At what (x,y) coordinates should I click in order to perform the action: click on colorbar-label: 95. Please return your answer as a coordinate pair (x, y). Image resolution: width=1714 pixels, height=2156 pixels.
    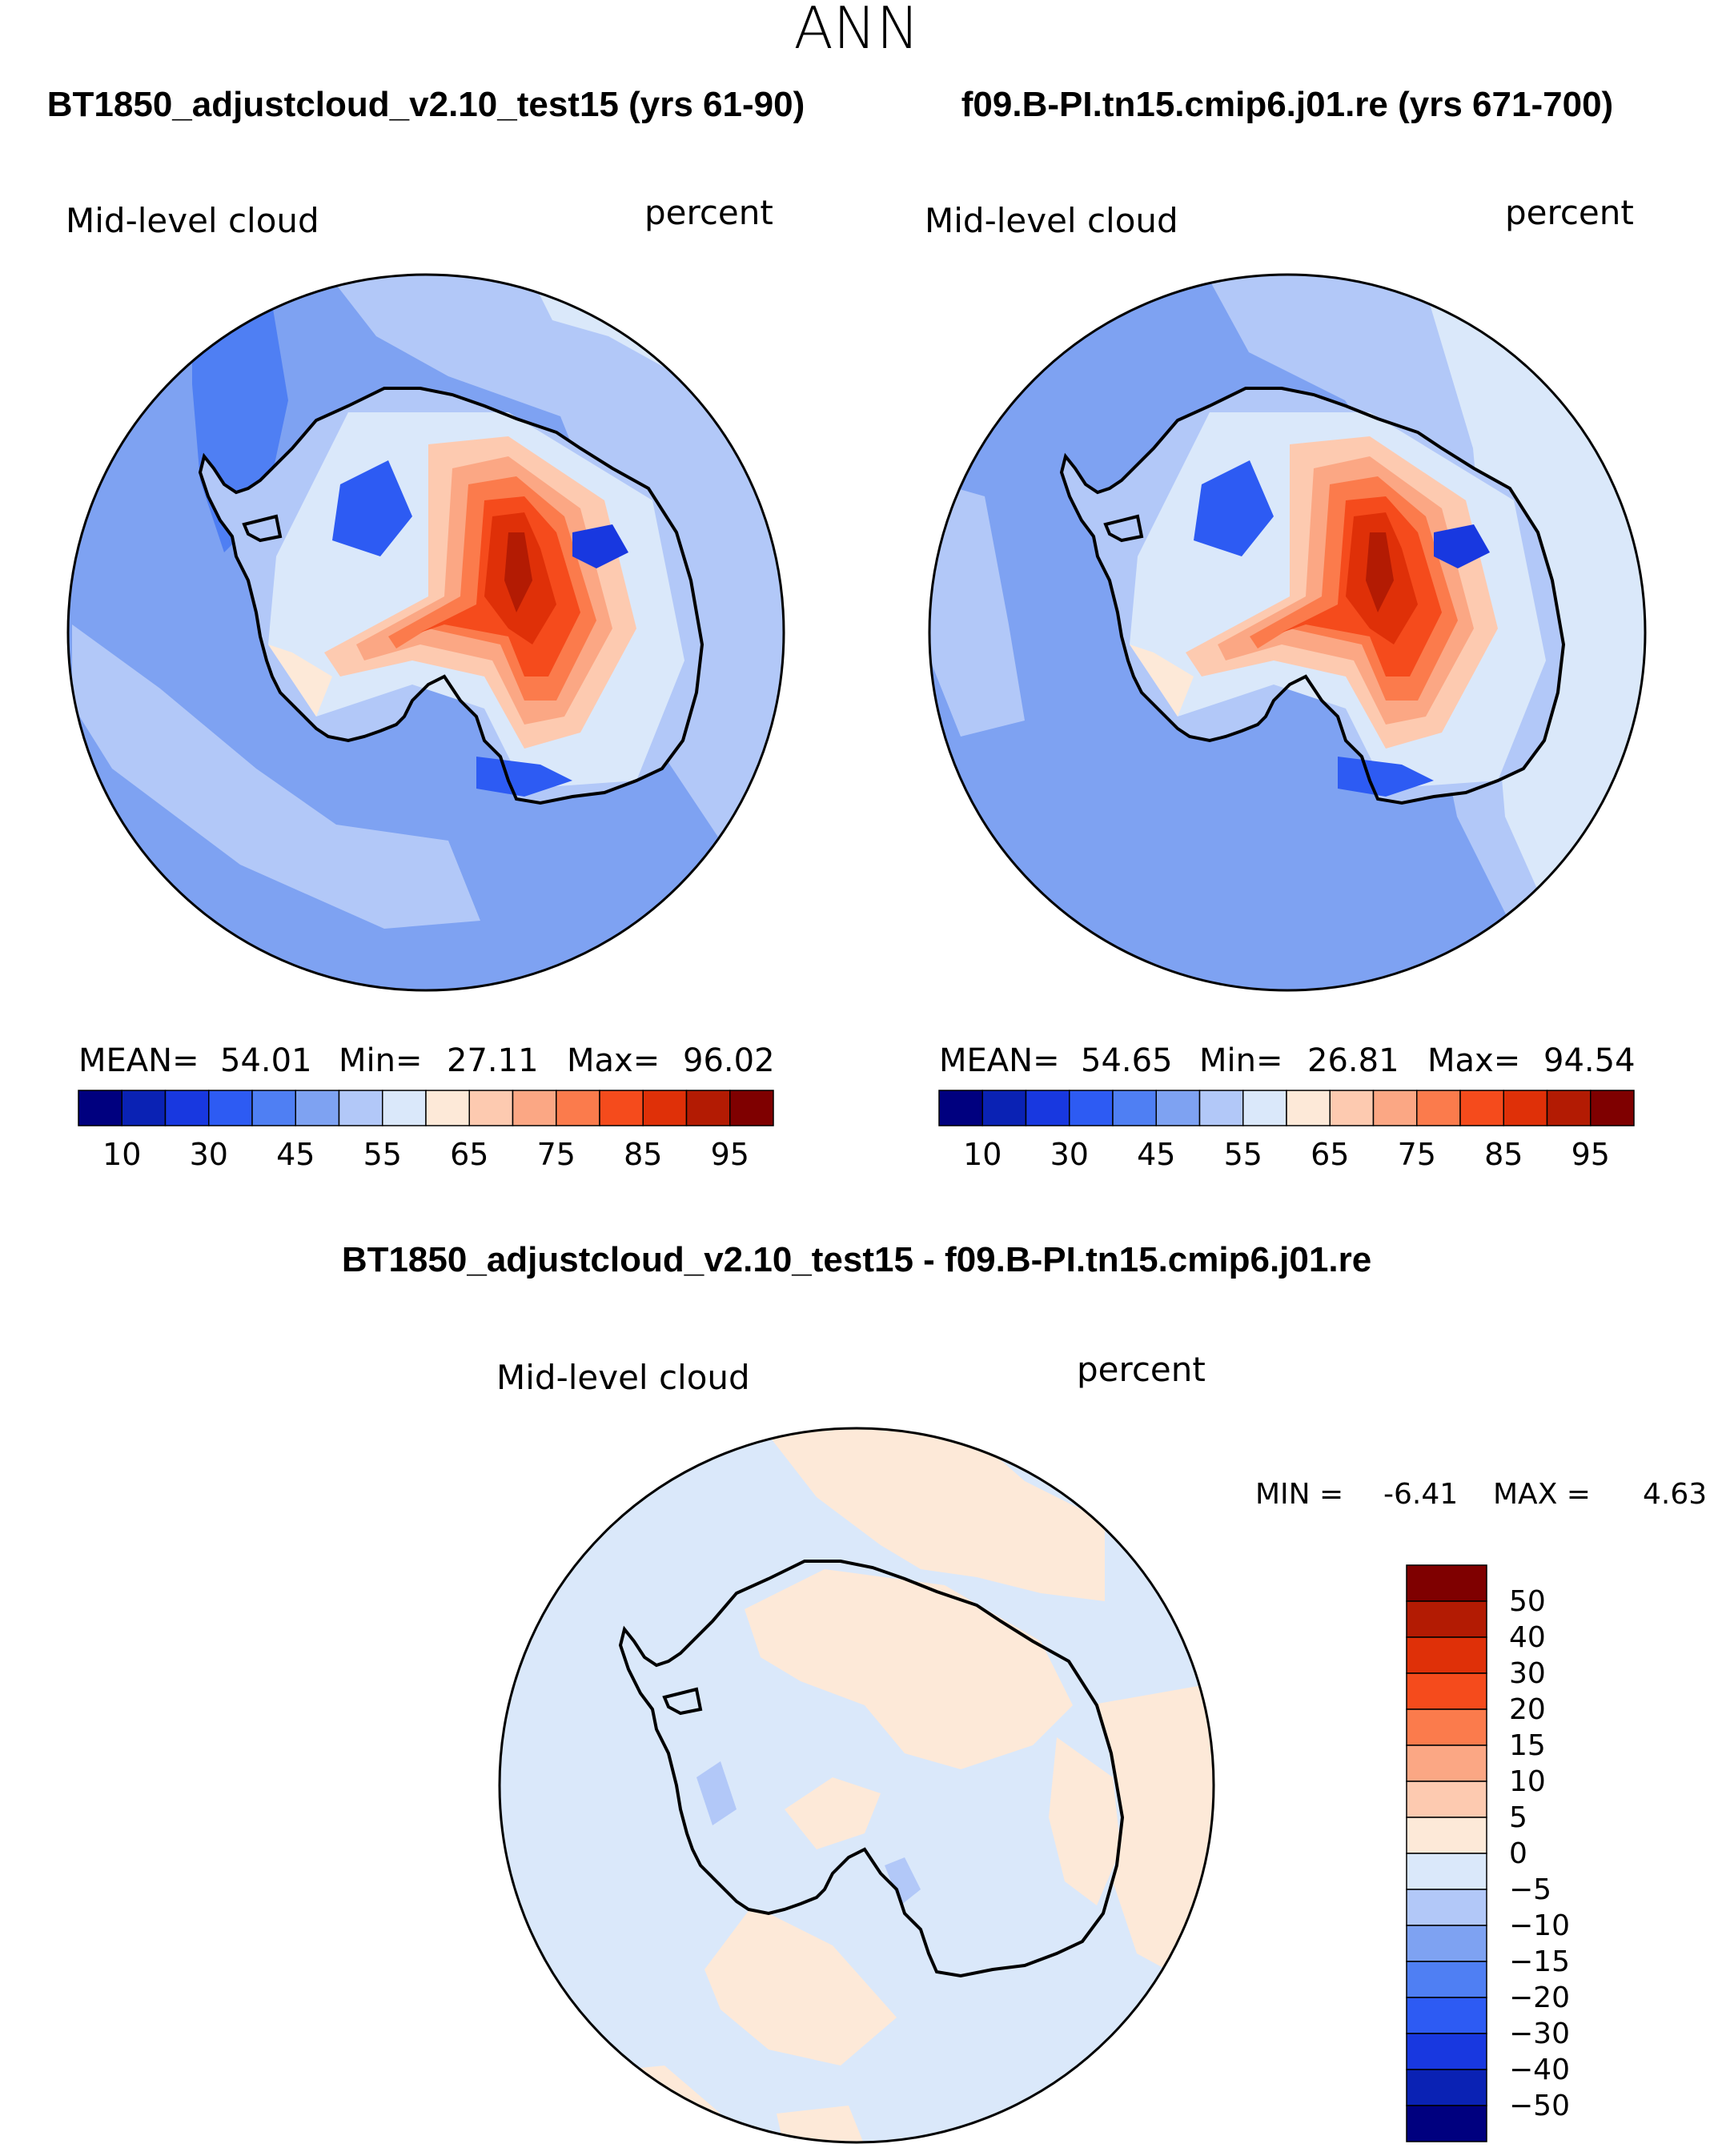
    Looking at the image, I should click on (730, 1154).